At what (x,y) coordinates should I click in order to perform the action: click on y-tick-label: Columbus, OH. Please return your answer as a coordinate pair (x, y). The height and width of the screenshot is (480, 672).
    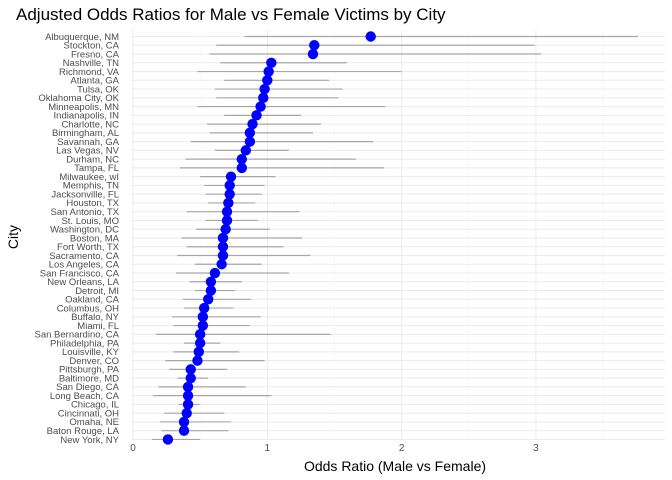
    Looking at the image, I should click on (88, 308).